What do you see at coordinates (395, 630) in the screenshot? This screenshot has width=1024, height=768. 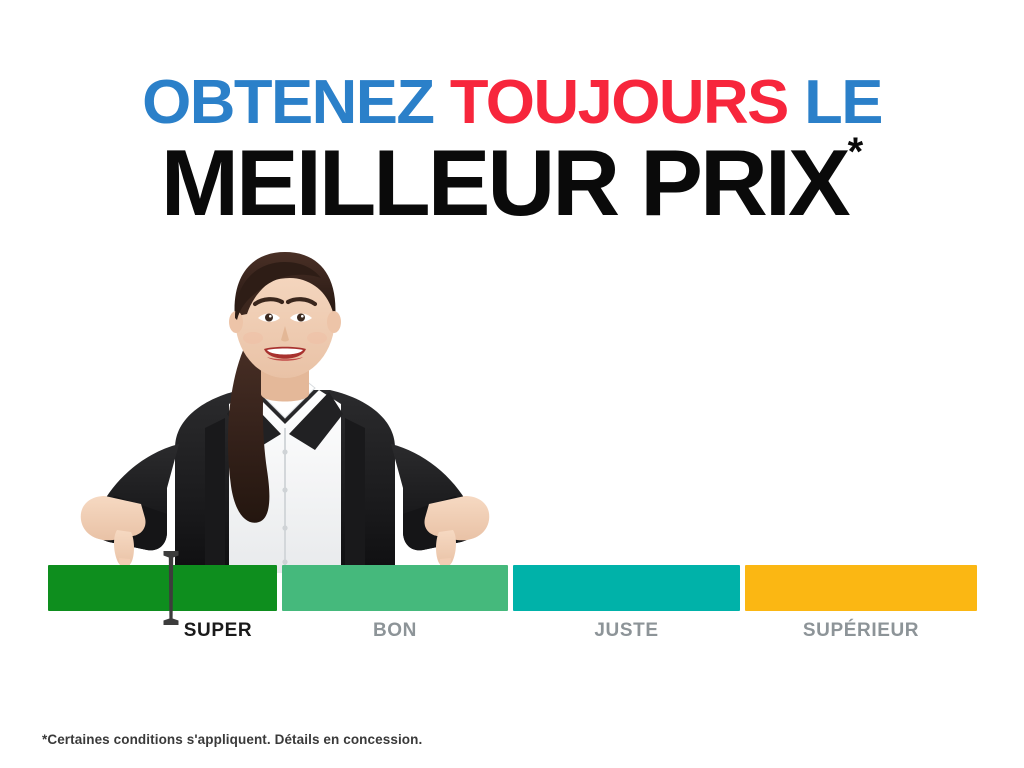 I see `rating-label-bon: BON` at bounding box center [395, 630].